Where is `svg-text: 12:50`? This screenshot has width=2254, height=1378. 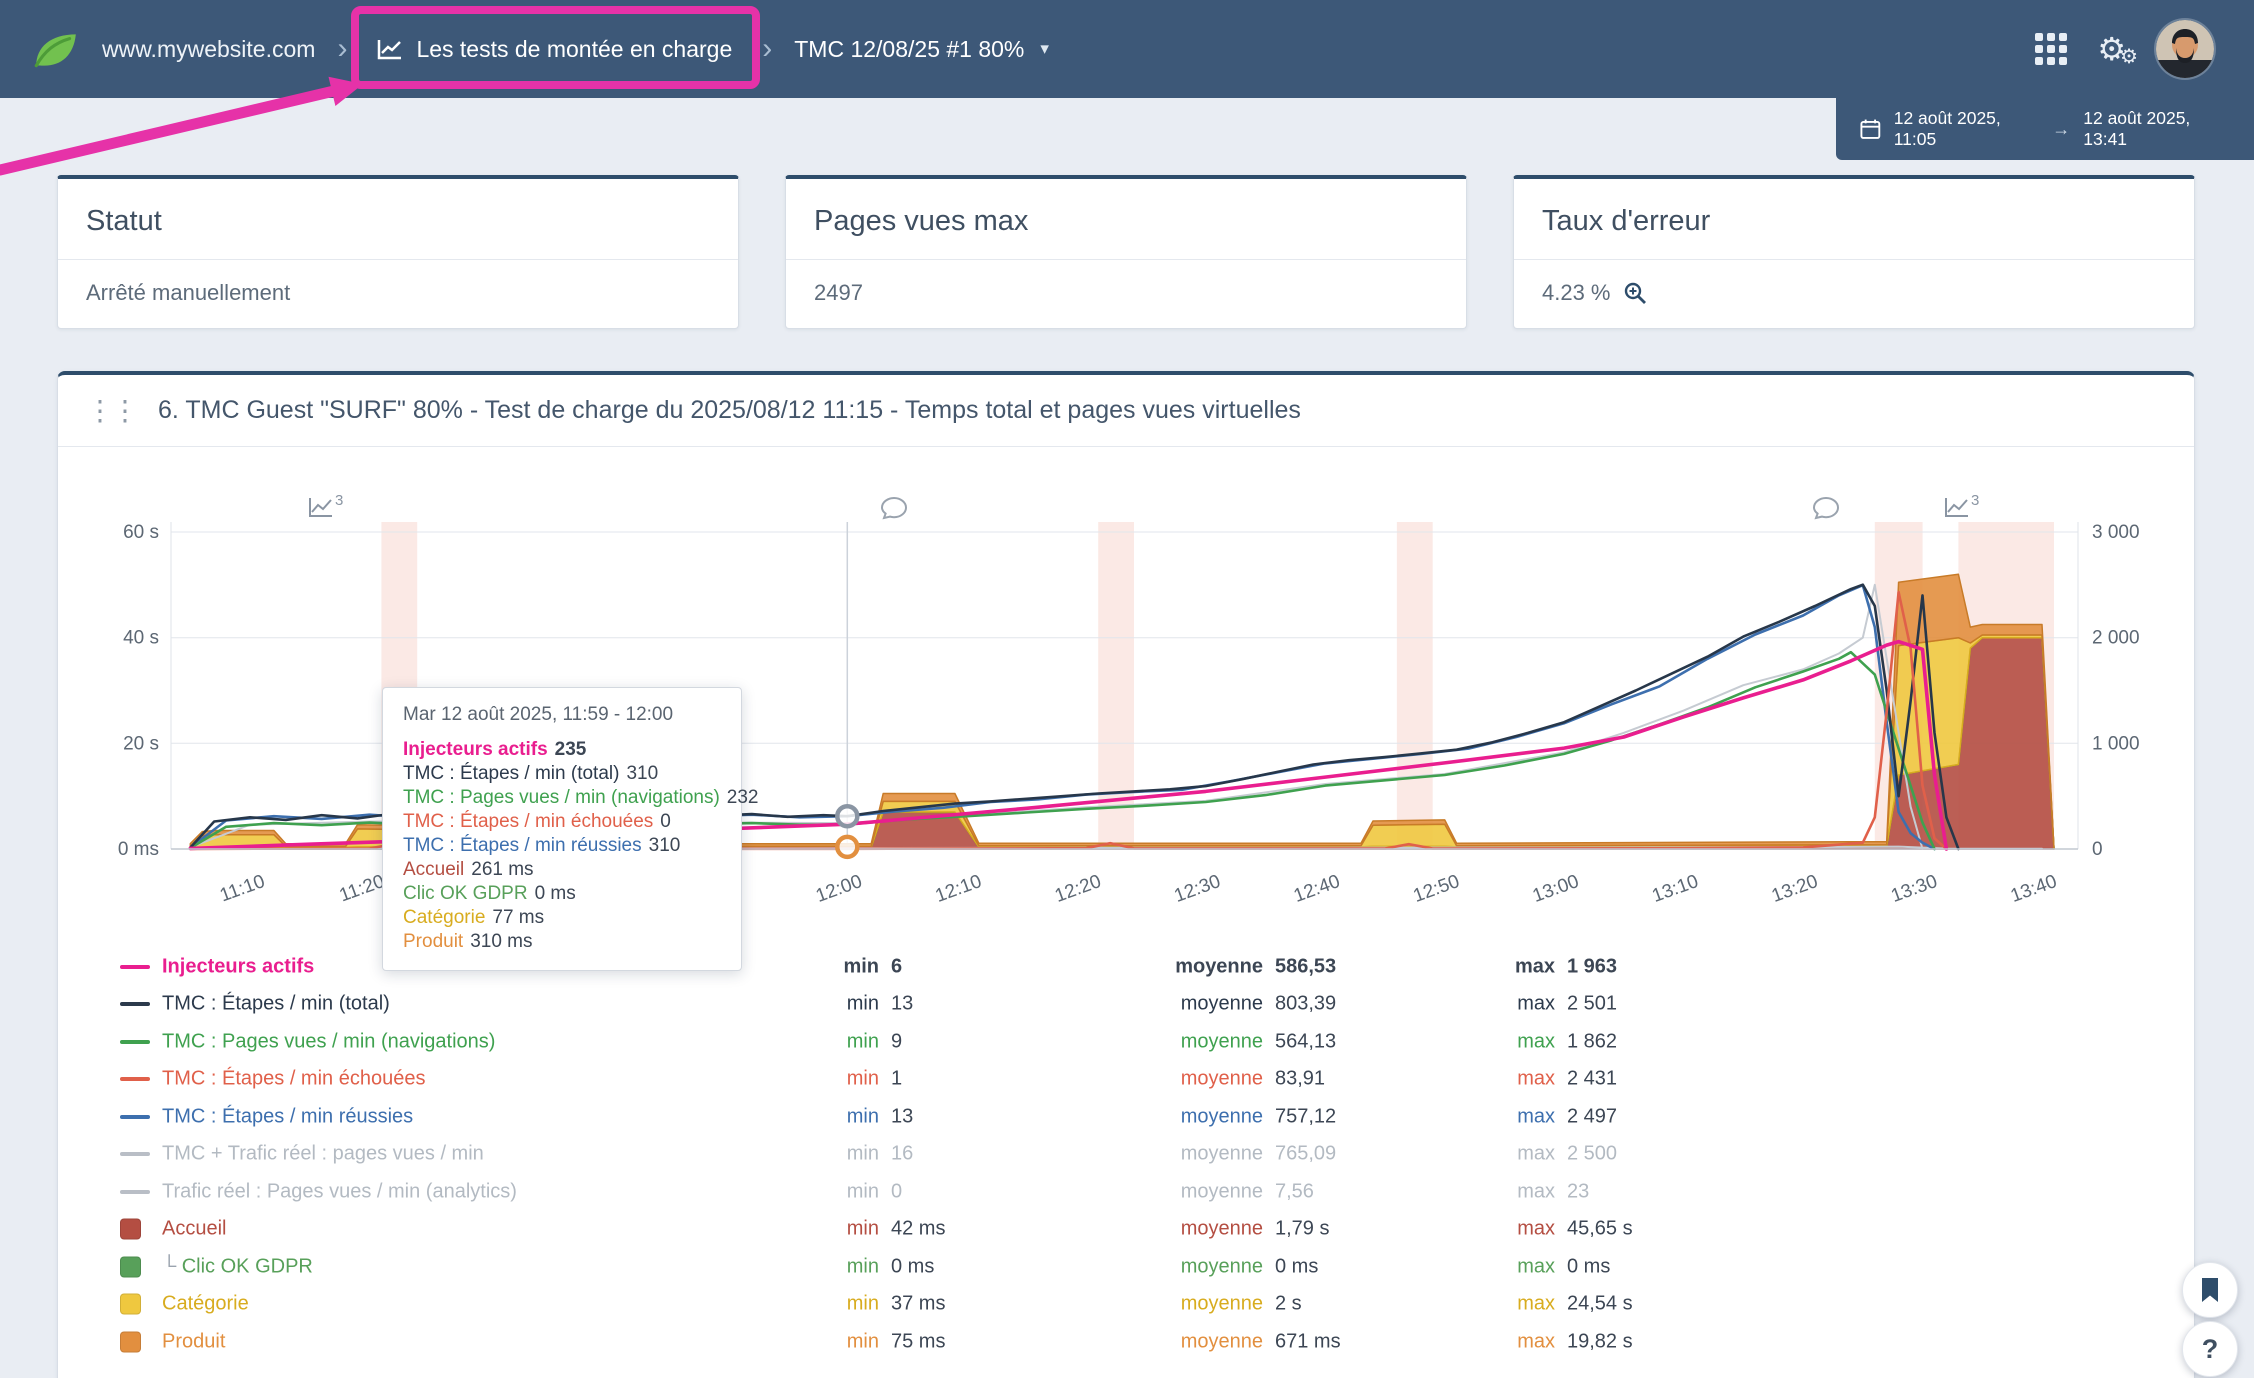 svg-text: 12:50 is located at coordinates (1437, 889).